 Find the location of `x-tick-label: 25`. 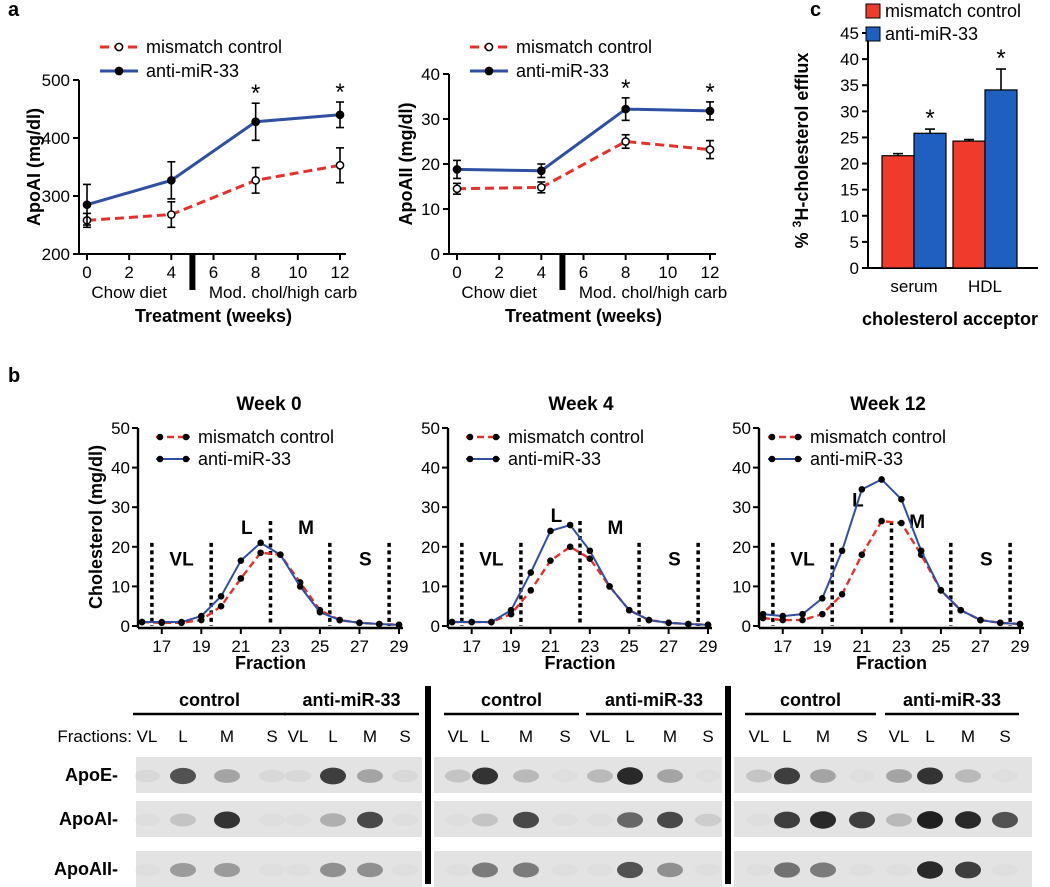

x-tick-label: 25 is located at coordinates (940, 646).